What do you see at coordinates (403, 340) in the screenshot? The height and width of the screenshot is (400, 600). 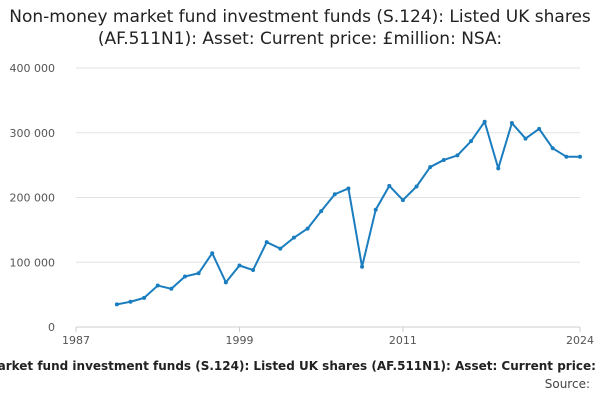 I see `x-tick-label: 2011` at bounding box center [403, 340].